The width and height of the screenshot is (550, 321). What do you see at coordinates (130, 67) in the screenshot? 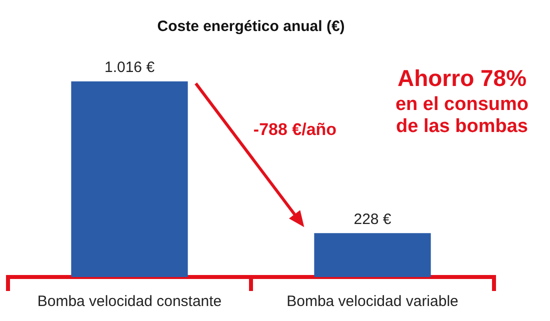
I see `data-label: 1.016 €` at bounding box center [130, 67].